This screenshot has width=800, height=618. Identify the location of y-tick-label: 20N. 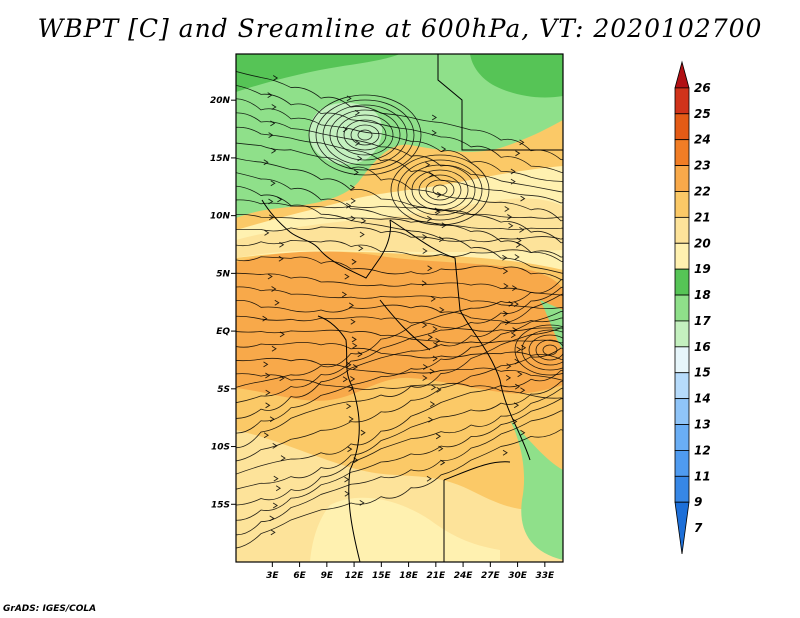
(220, 101).